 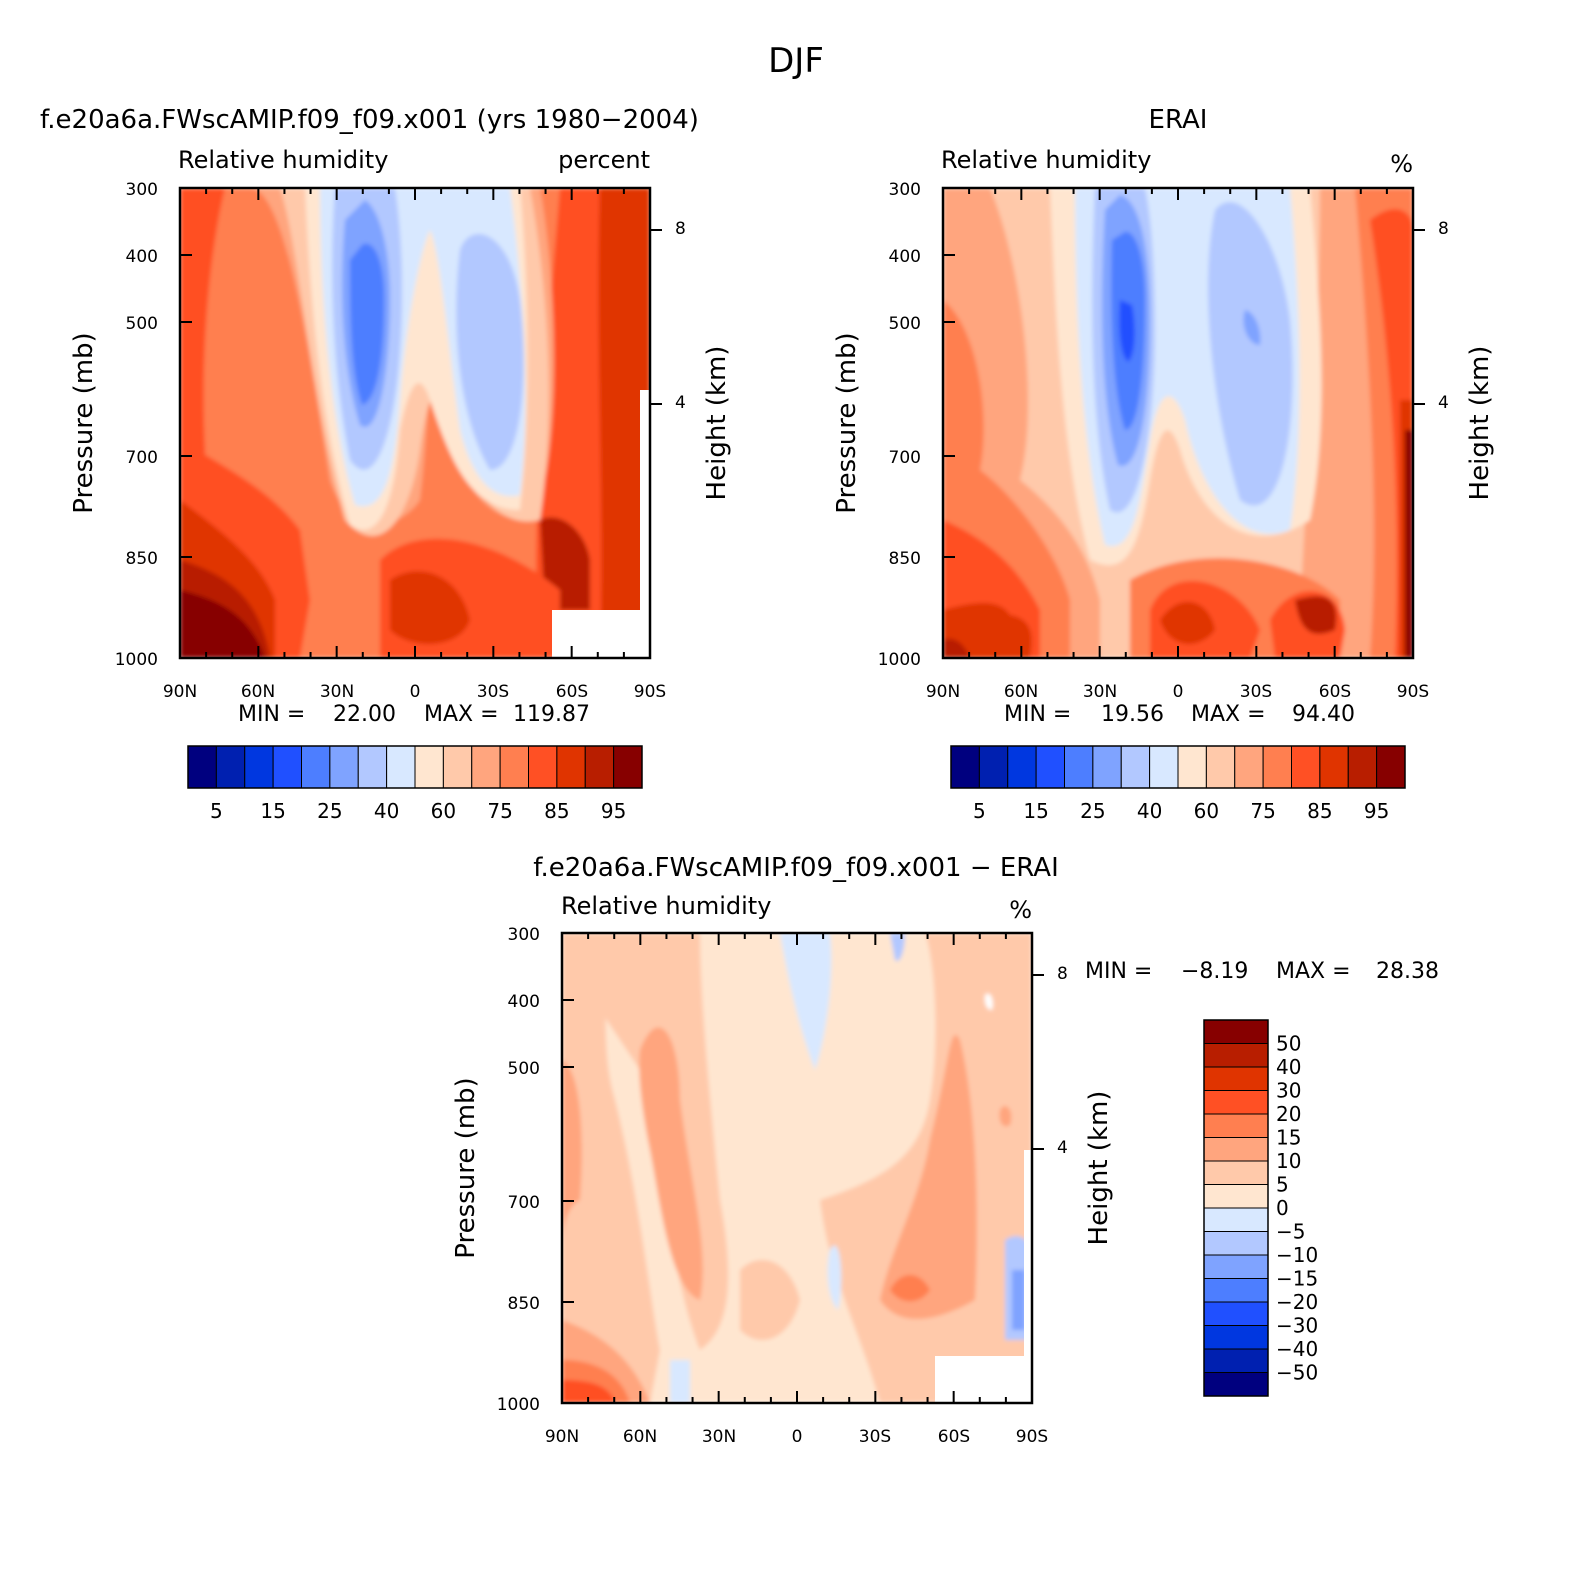 What do you see at coordinates (1335, 692) in the screenshot?
I see `x-tick-label: 60S` at bounding box center [1335, 692].